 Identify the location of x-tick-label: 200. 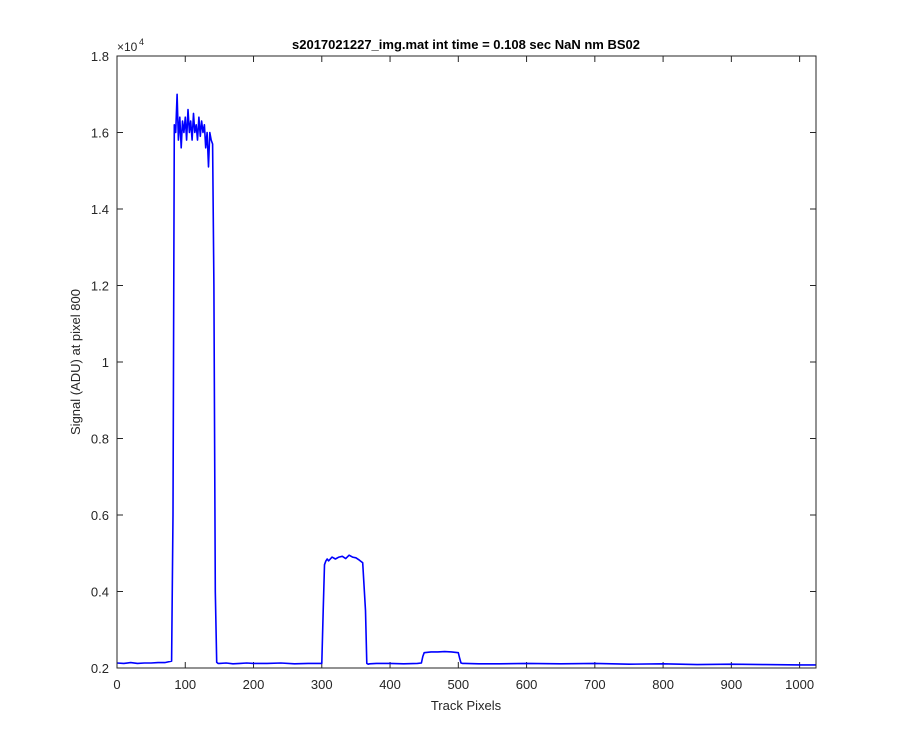
(254, 684).